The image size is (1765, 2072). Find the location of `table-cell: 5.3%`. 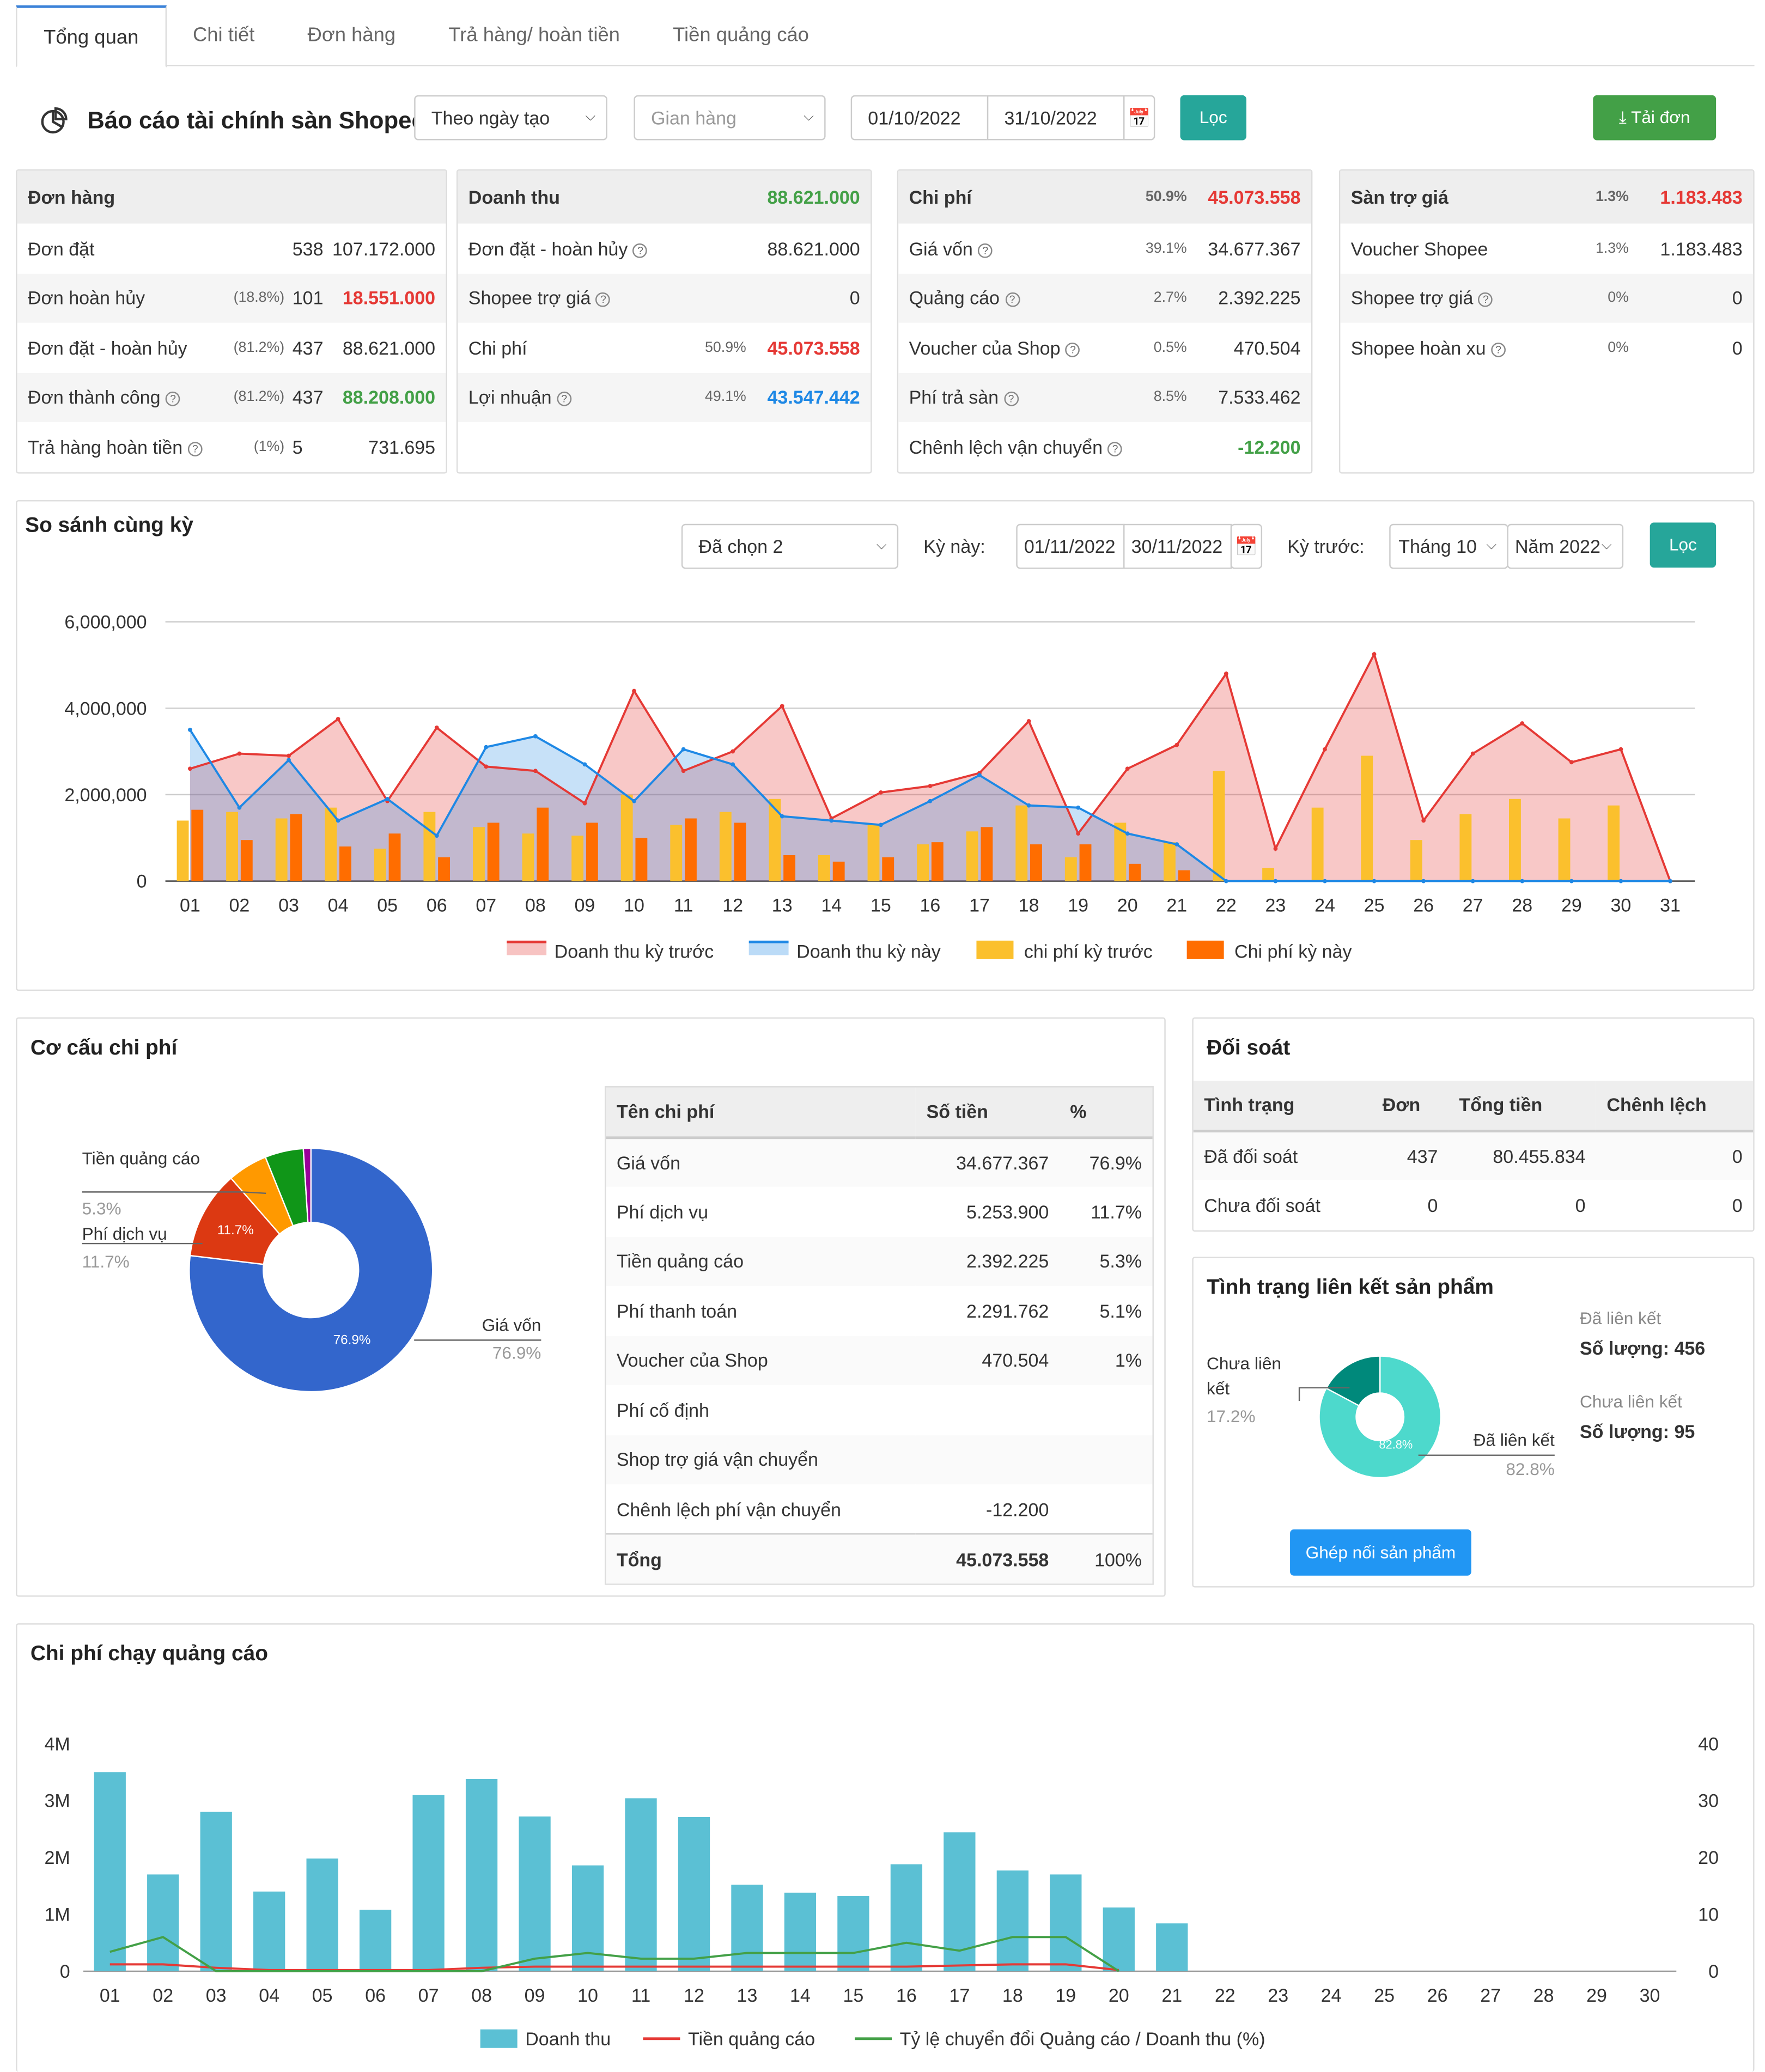

table-cell: 5.3% is located at coordinates (1106, 1261).